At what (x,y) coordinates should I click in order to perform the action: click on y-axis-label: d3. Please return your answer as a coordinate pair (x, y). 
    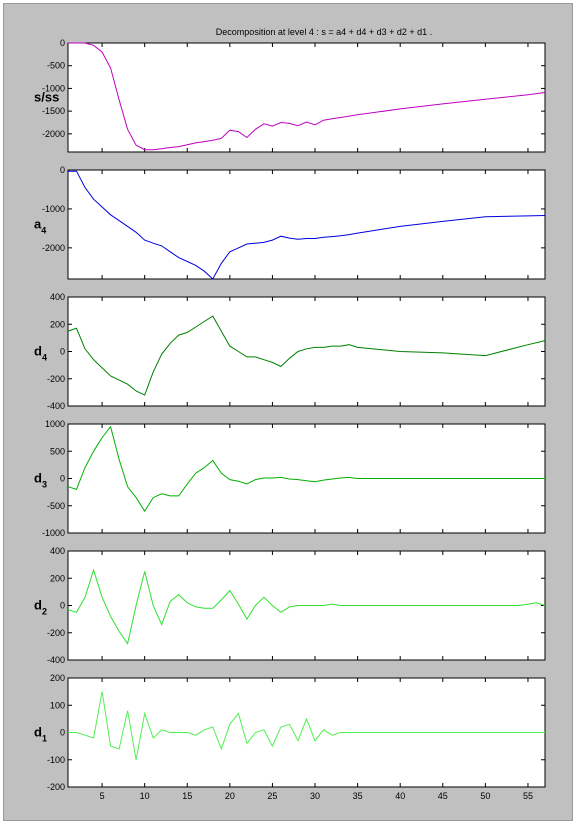
    Looking at the image, I should click on (40, 480).